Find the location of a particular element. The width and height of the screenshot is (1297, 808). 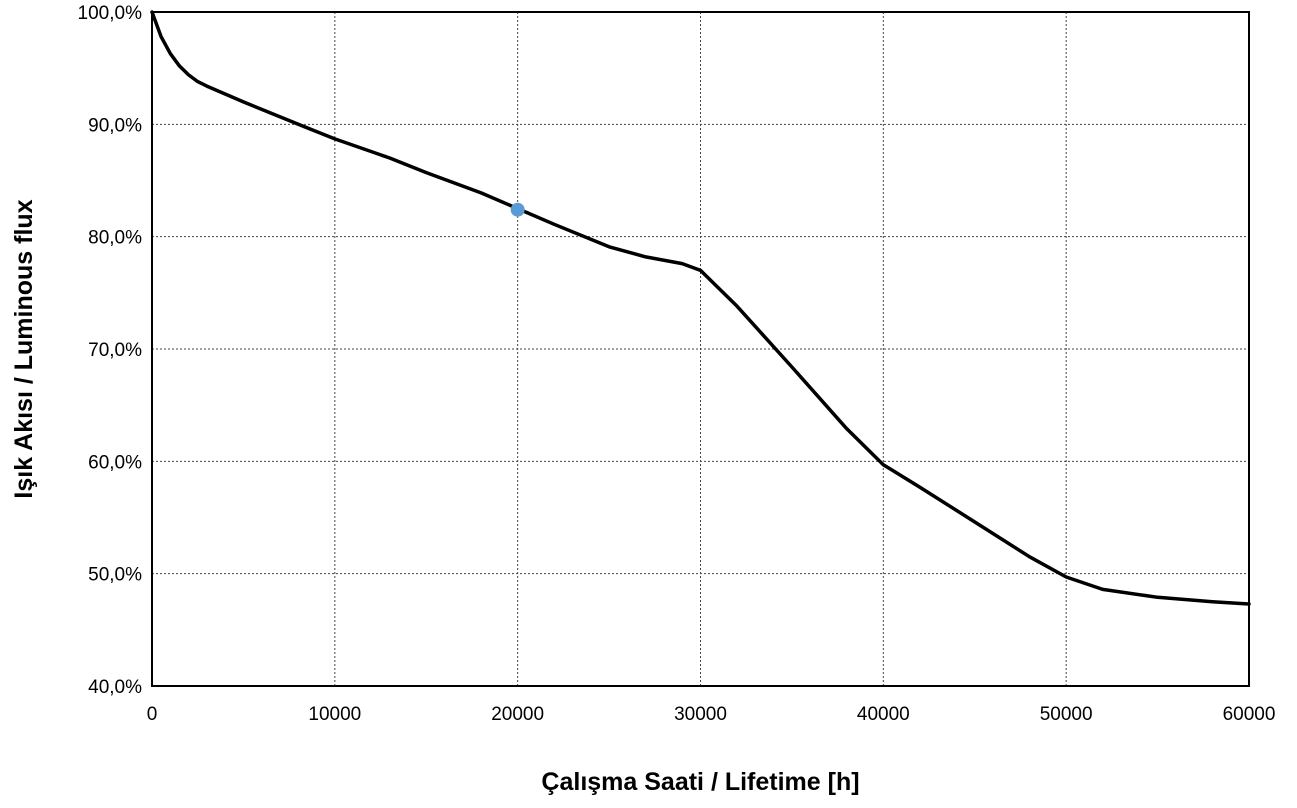

y-axis-title: Işık Akısı / Luminous flux is located at coordinates (24, 348).